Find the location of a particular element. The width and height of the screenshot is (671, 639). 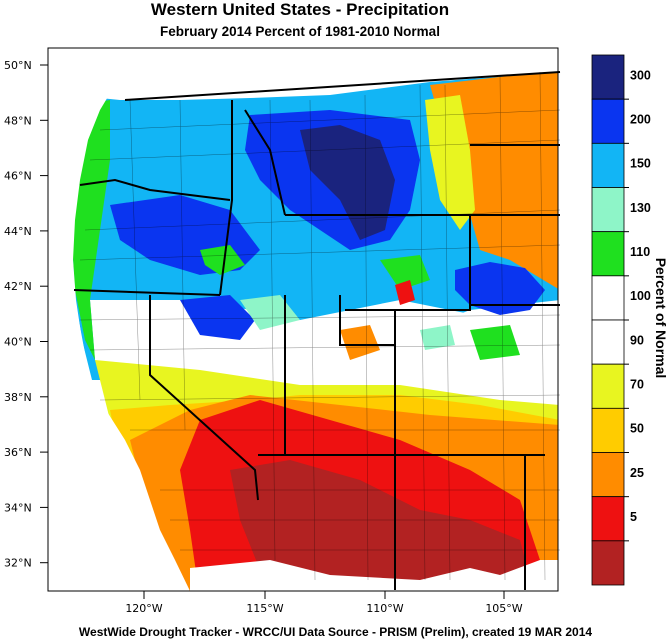

lat-label: 38°N is located at coordinates (18, 397).